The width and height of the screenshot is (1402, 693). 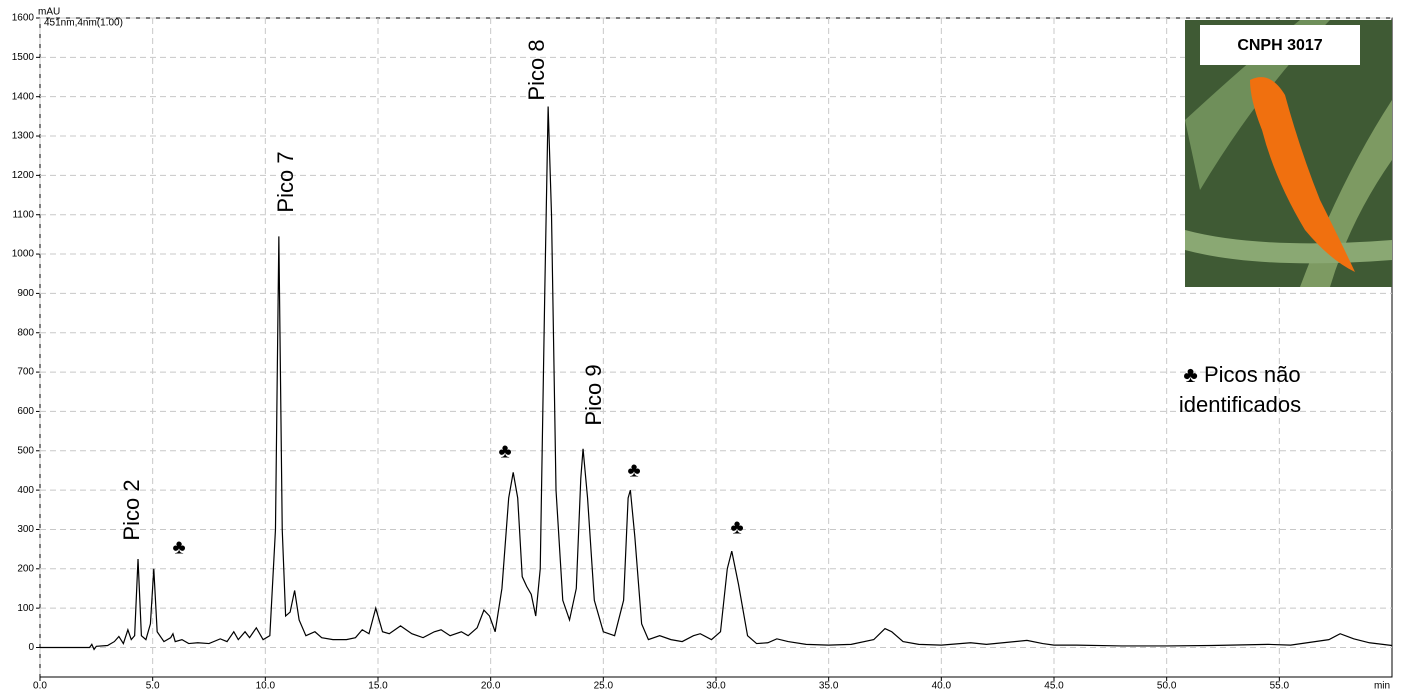 I want to click on peak-label: Pico 9, so click(x=593, y=394).